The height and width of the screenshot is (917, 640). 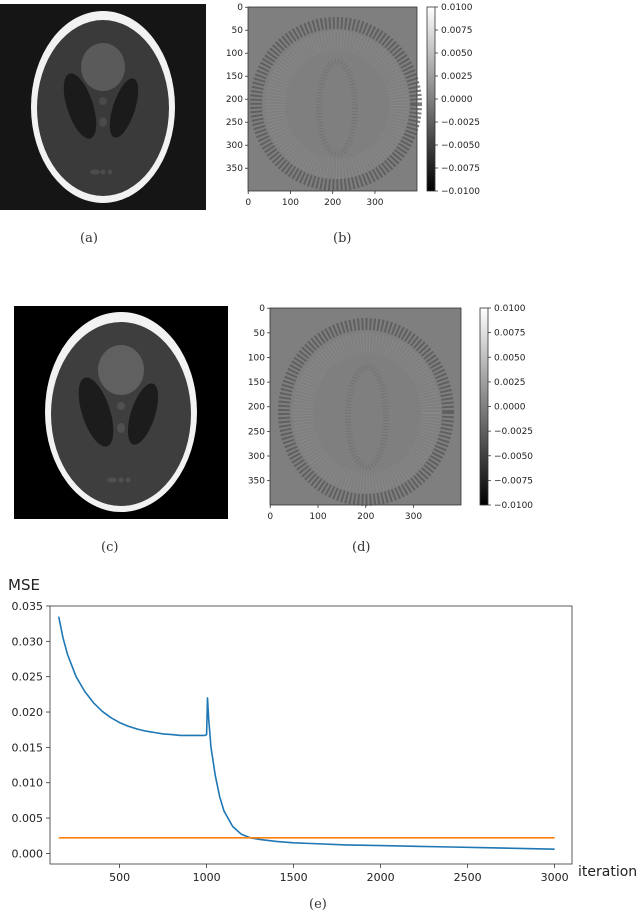 What do you see at coordinates (361, 547) in the screenshot?
I see `caption-d: (d)` at bounding box center [361, 547].